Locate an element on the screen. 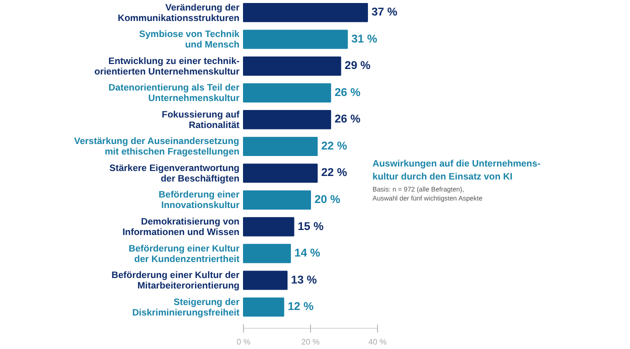  y-tick-label: Veränderung der Kommunikationsstrukturen is located at coordinates (179, 12).